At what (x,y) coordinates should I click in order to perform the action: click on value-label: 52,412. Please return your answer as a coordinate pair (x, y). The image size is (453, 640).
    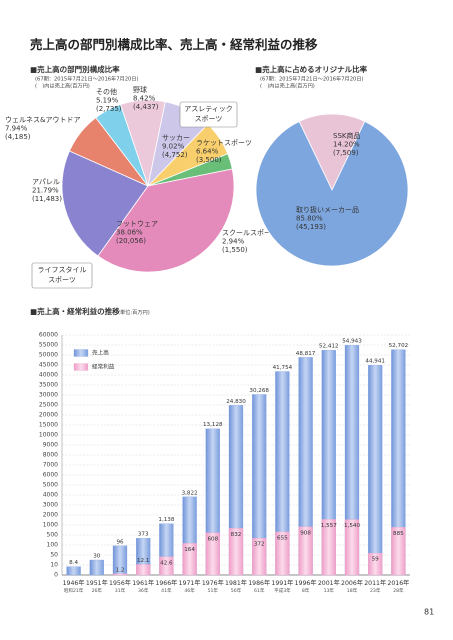
    Looking at the image, I should click on (329, 347).